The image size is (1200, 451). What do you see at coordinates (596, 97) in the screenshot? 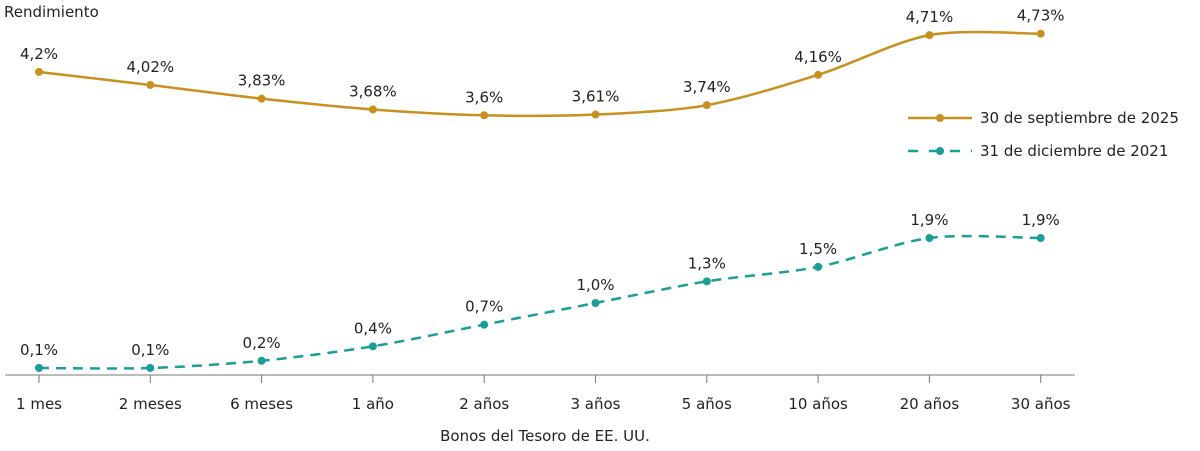
I see `data-label: 3,61%` at bounding box center [596, 97].